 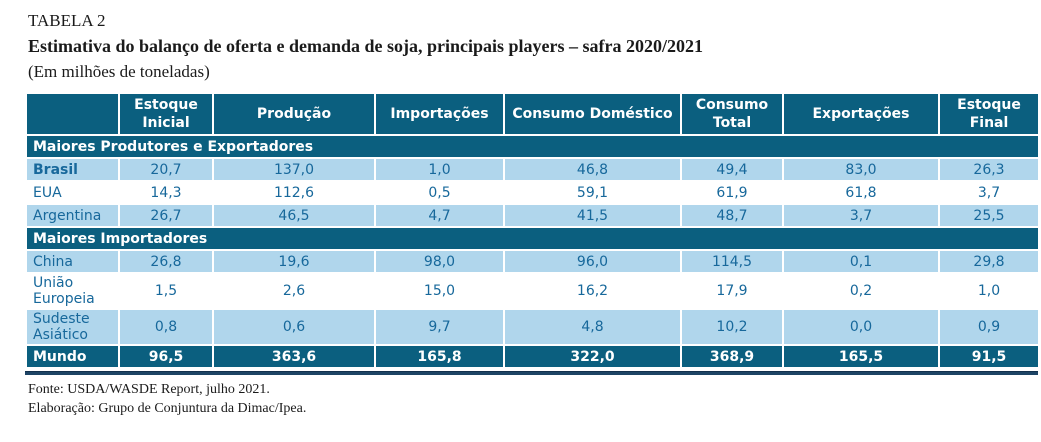 What do you see at coordinates (592, 170) in the screenshot?
I see `value-cell: 46,8` at bounding box center [592, 170].